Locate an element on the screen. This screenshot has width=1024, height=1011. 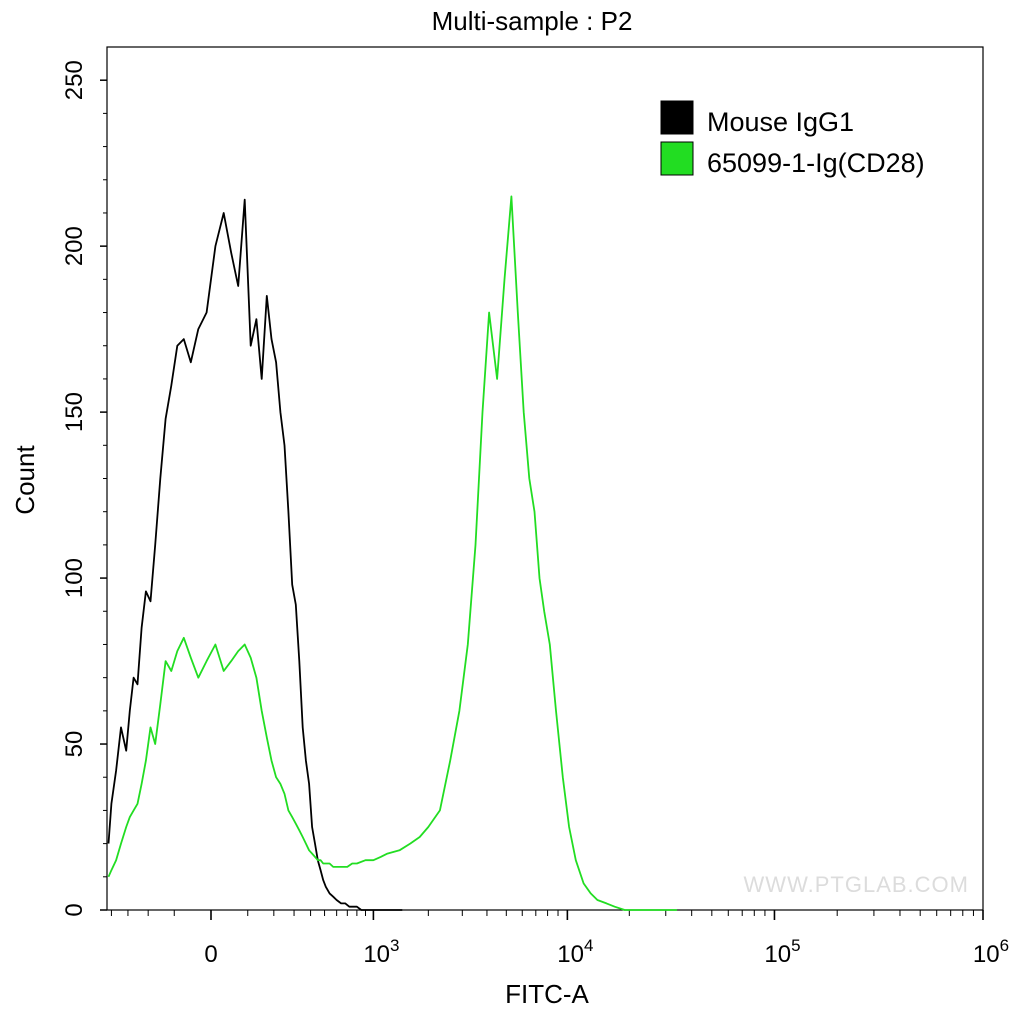
x-tick-label: 10³ is located at coordinates (381, 952).